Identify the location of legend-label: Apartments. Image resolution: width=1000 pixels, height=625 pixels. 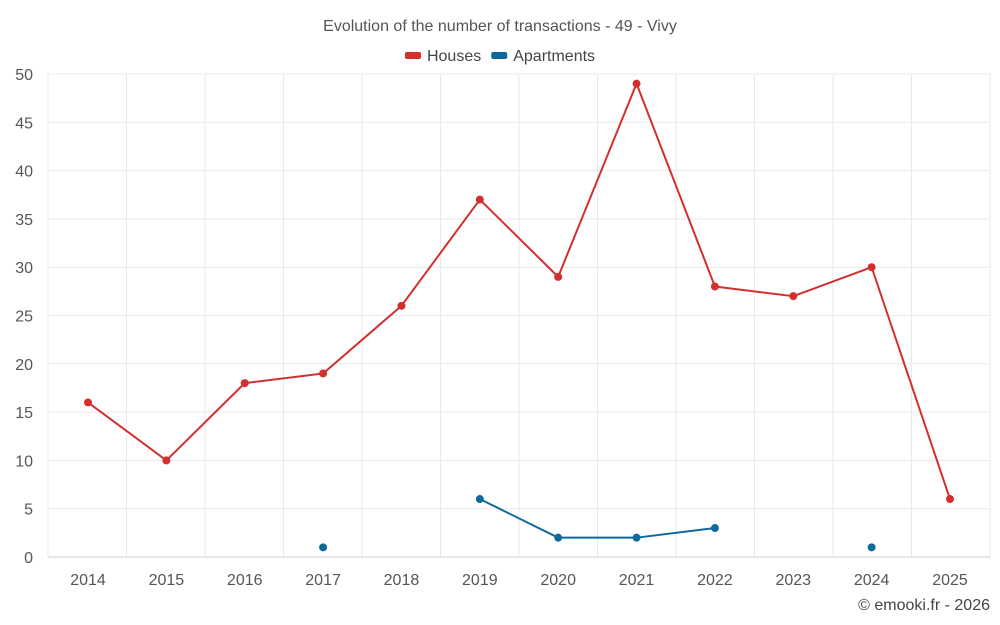
(554, 56).